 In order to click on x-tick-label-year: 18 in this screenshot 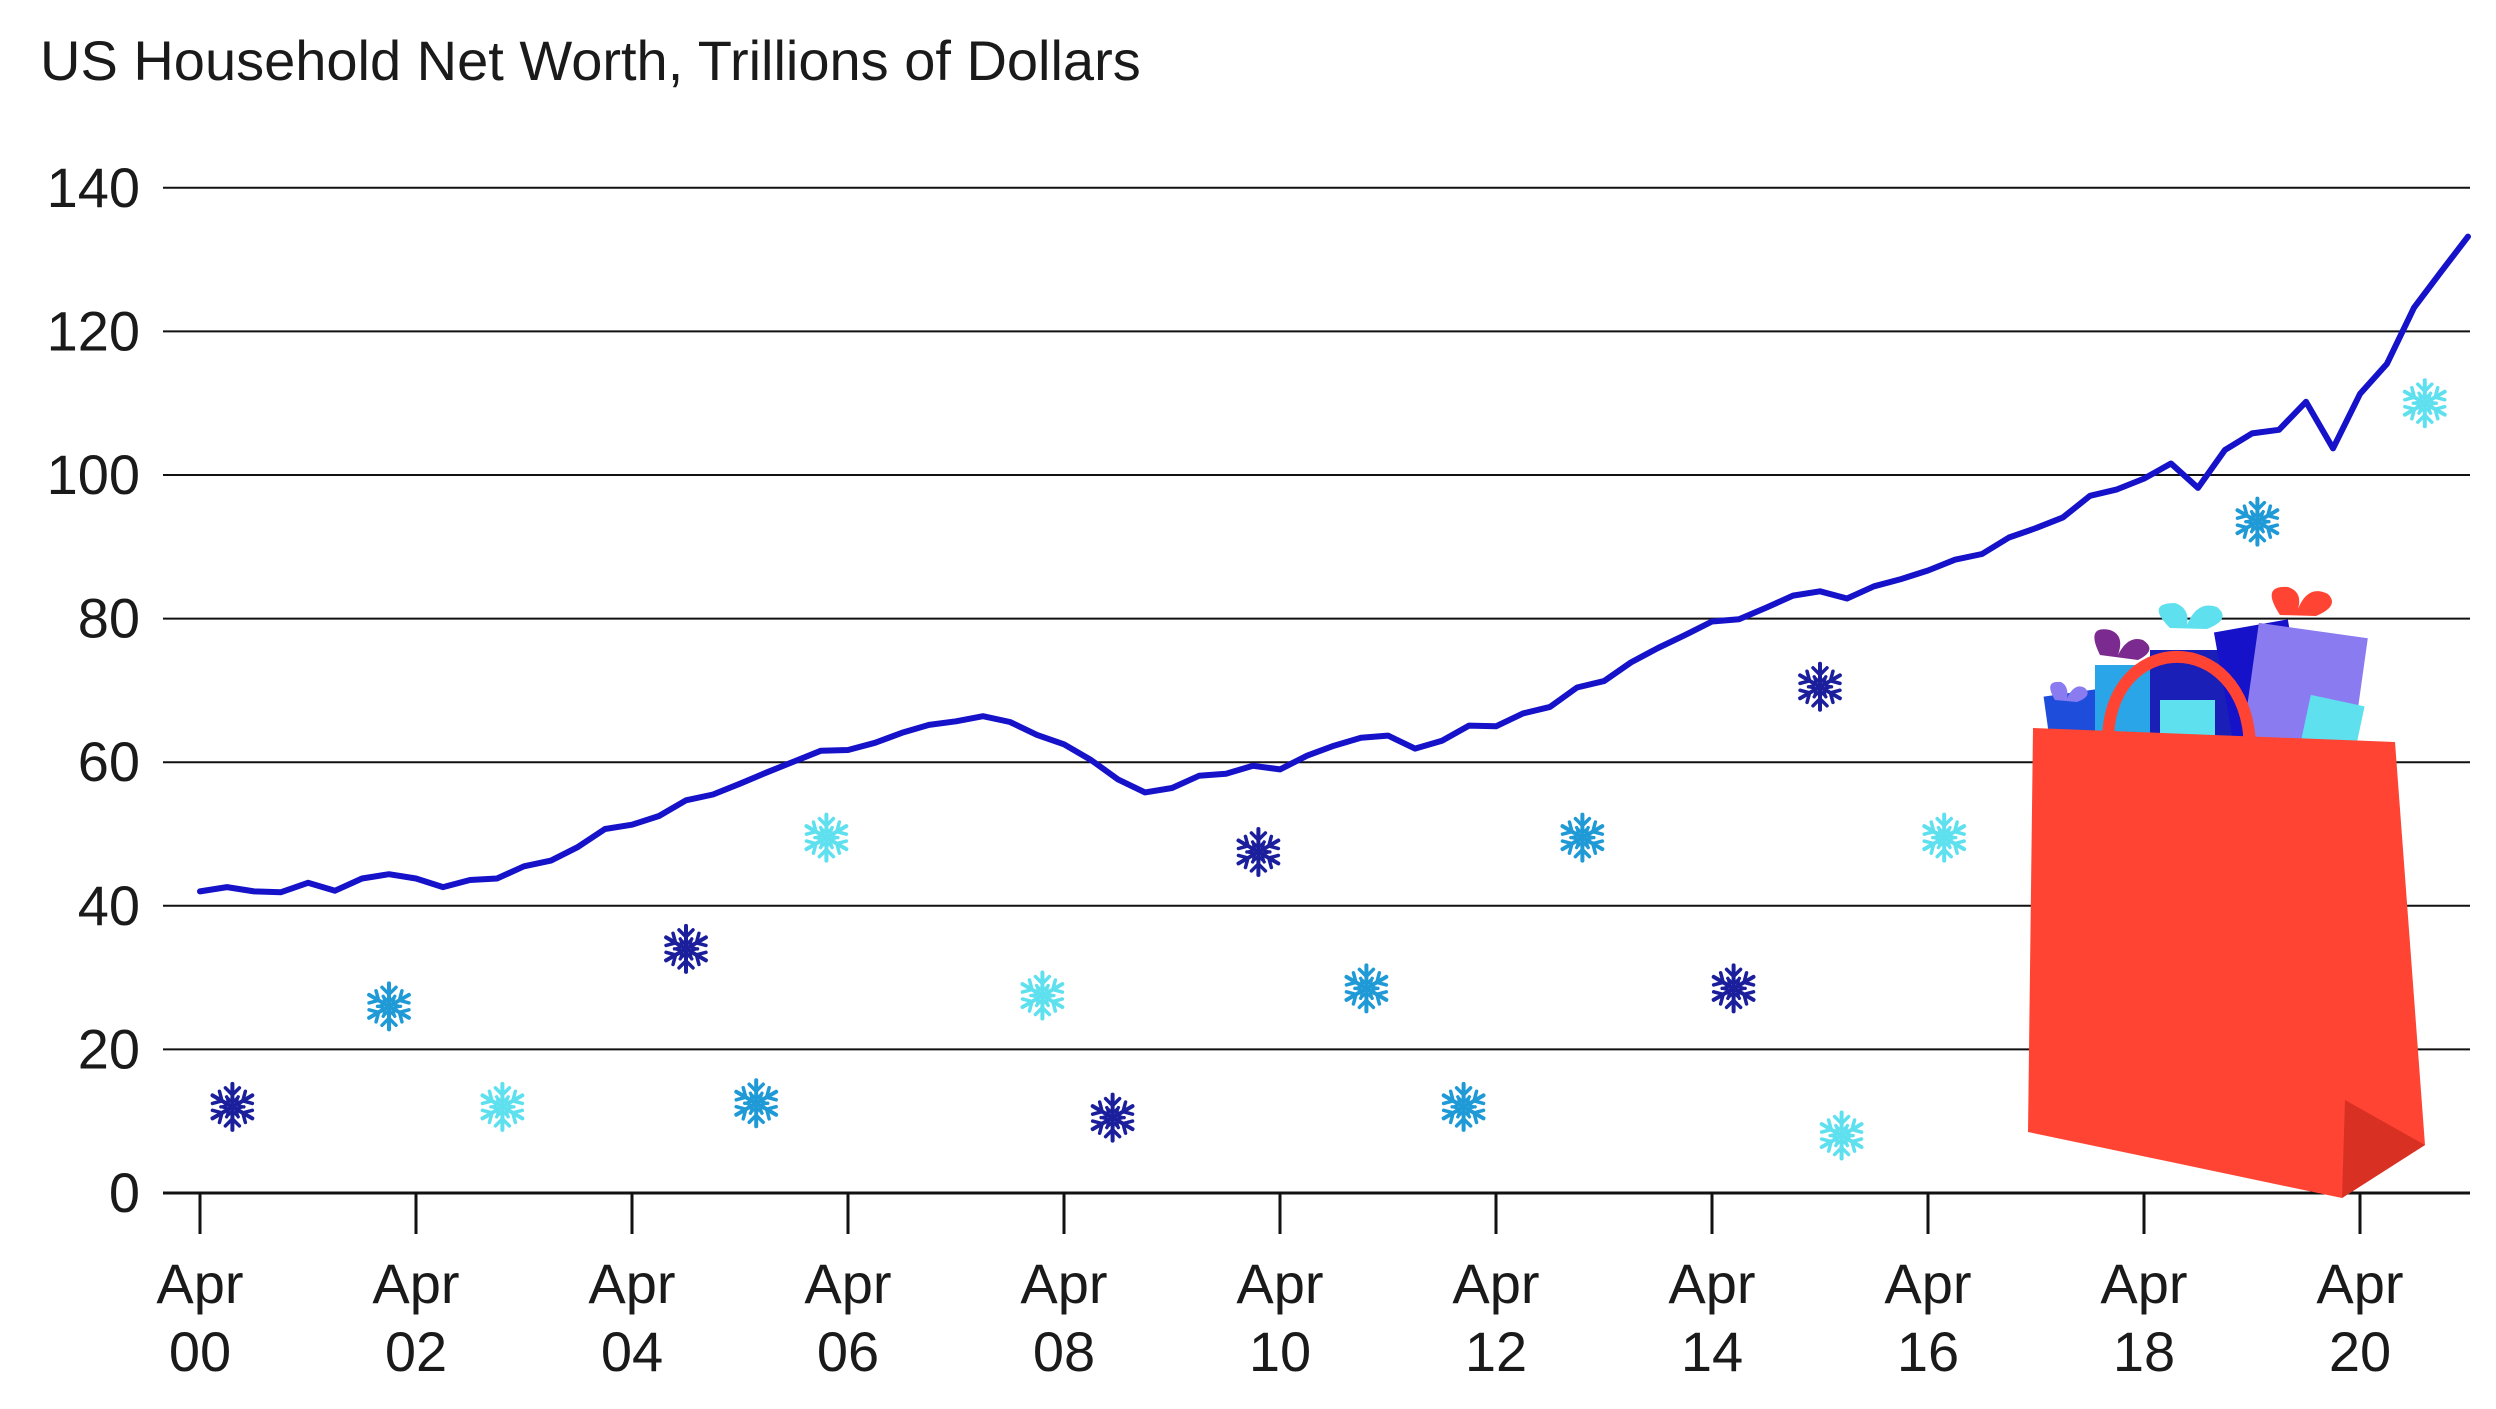, I will do `click(2144, 1351)`.